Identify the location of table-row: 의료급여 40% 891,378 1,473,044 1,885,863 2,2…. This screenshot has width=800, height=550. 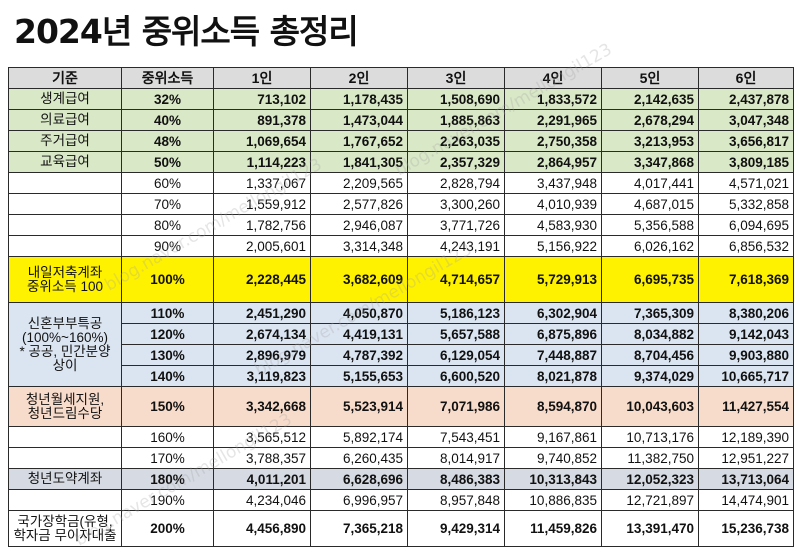
(401, 120).